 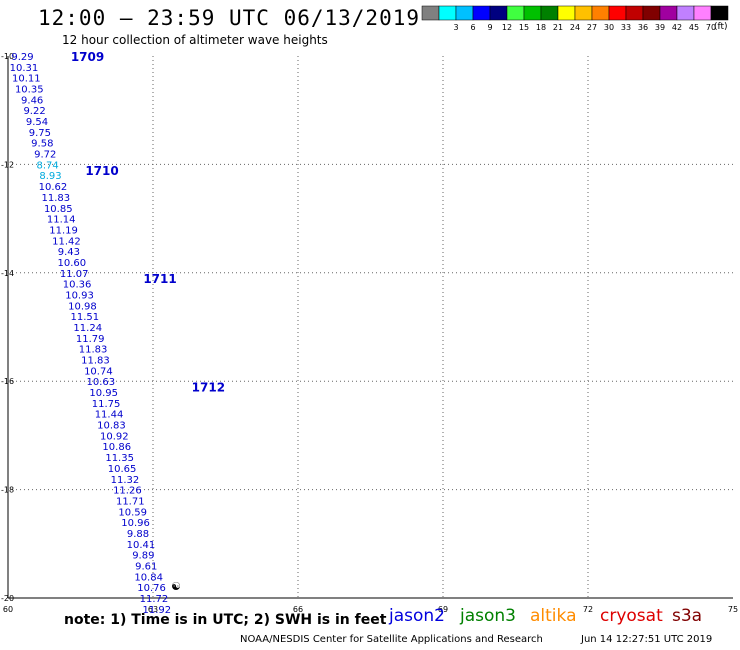 What do you see at coordinates (592, 27) in the screenshot?
I see `legend-tick-label: 27` at bounding box center [592, 27].